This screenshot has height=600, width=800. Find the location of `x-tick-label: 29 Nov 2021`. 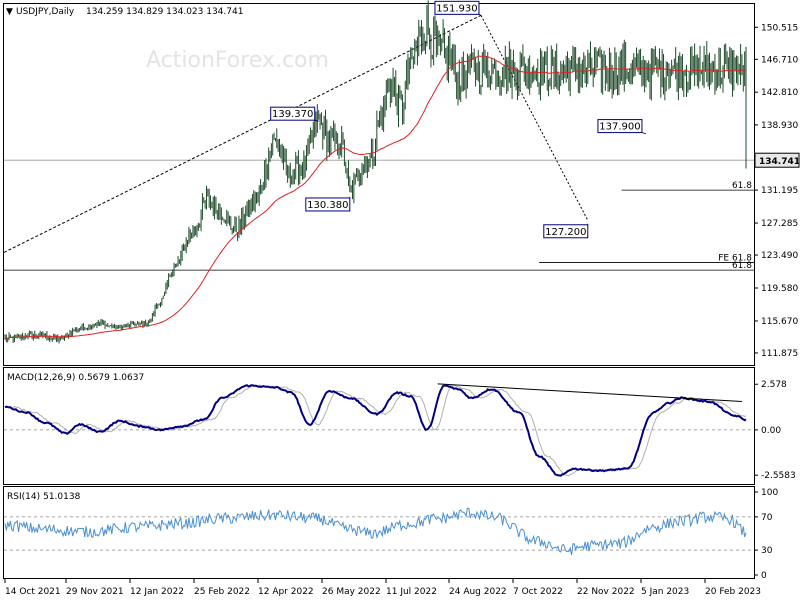

x-tick-label: 29 Nov 2021 is located at coordinates (95, 592).